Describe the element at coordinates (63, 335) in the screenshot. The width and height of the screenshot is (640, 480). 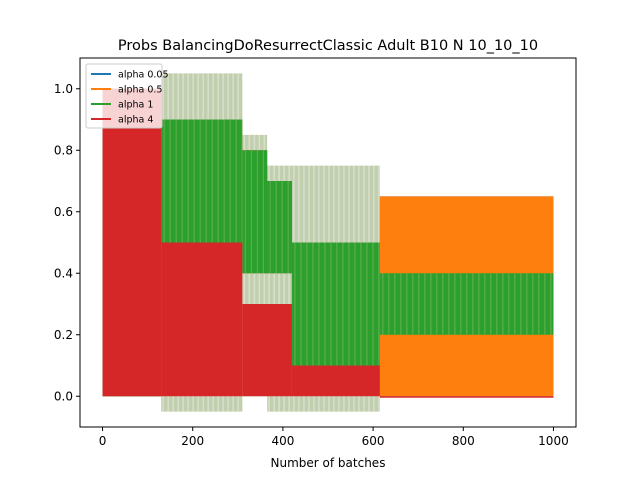
I see `y-tick-label: 0.2` at that location.